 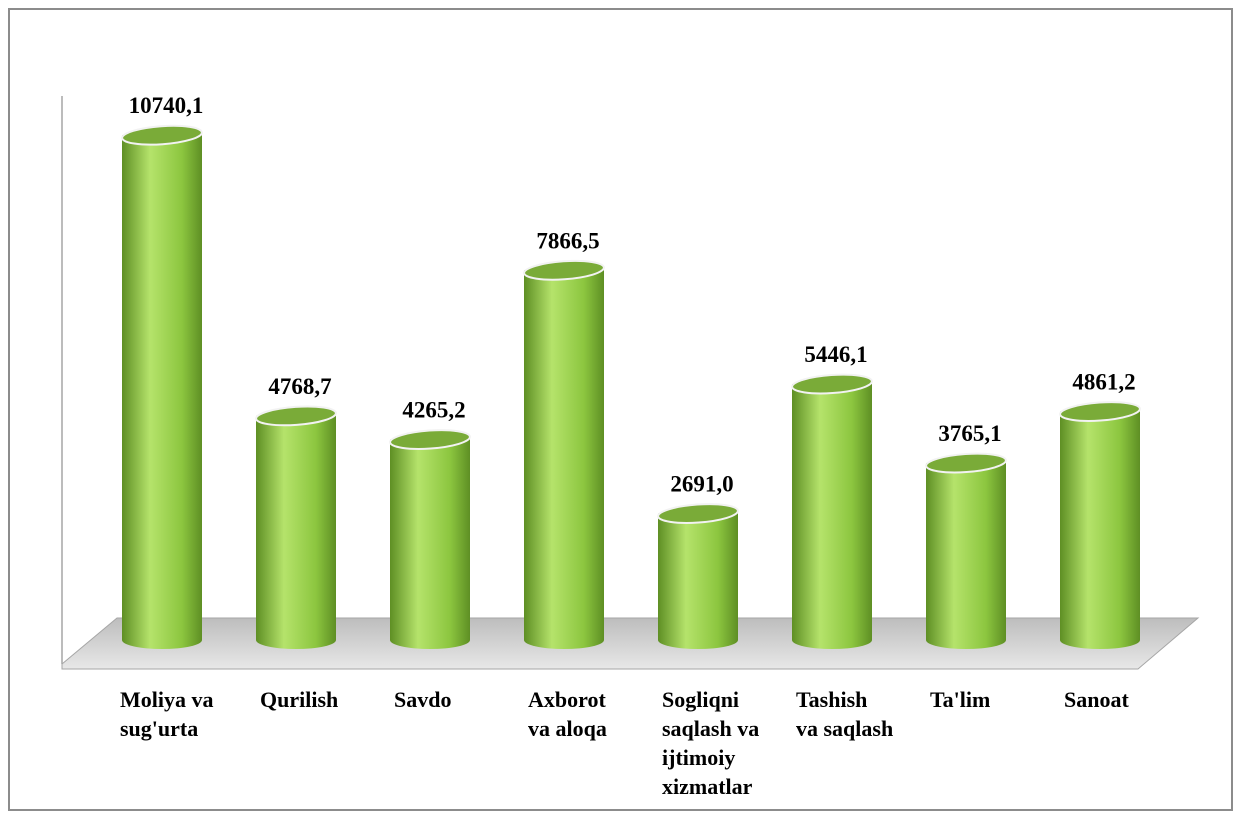 I want to click on category-label: Moliya va sug'urta, so click(x=167, y=714).